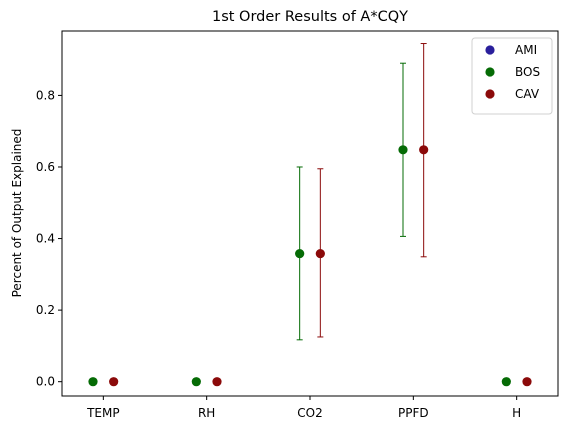 This screenshot has width=567, height=433. I want to click on legend: AMI BOS CAV, so click(512, 76).